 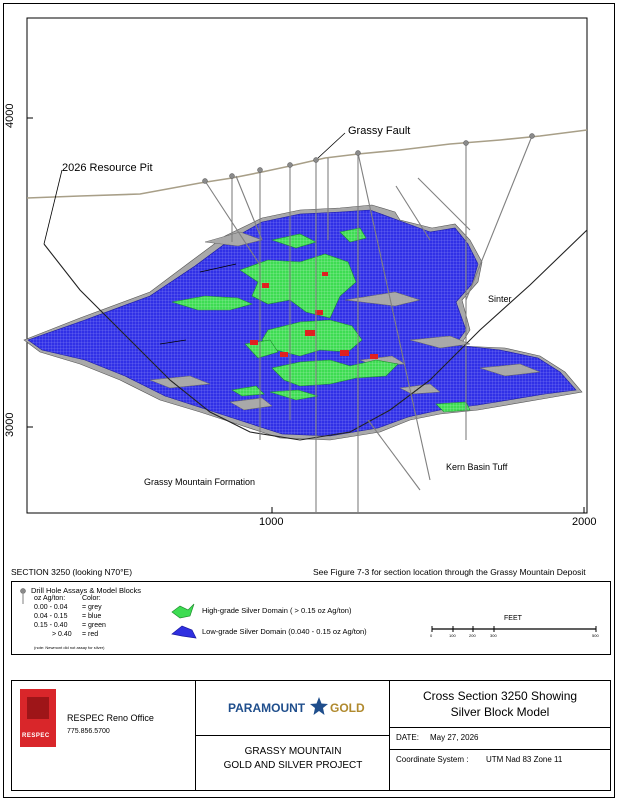 I want to click on legend-color: = blue, so click(x=92, y=616).